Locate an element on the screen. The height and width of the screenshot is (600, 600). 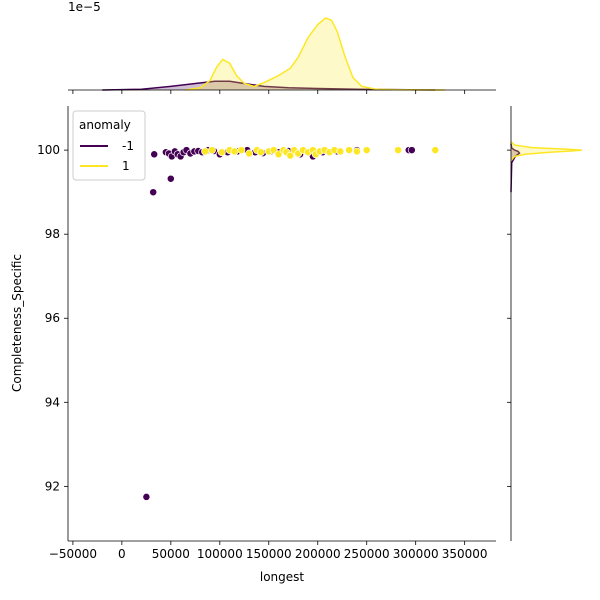
top-marginal-scale-label: 1e−5 is located at coordinates (84, 7).